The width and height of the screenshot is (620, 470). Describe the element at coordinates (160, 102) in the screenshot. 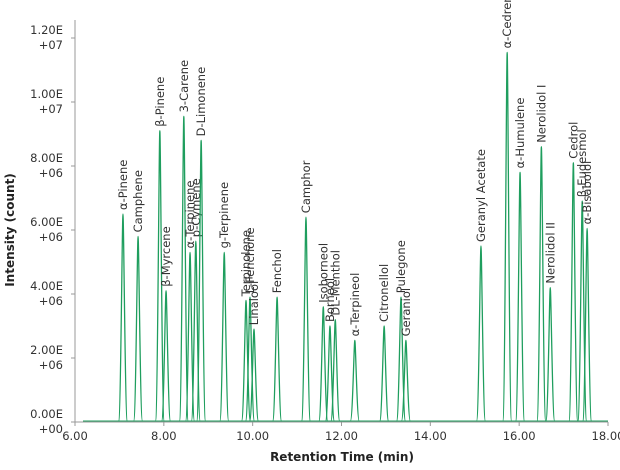

I see `peak-label: β-Pinene` at that location.